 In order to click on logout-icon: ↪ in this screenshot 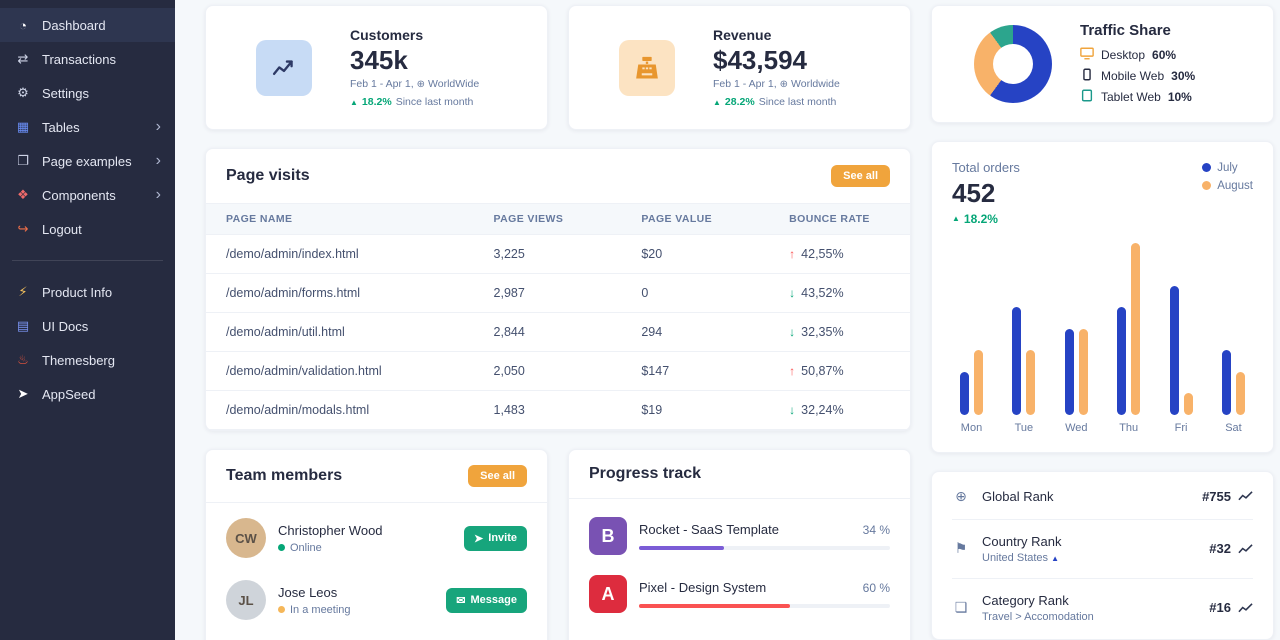, I will do `click(23, 228)`.